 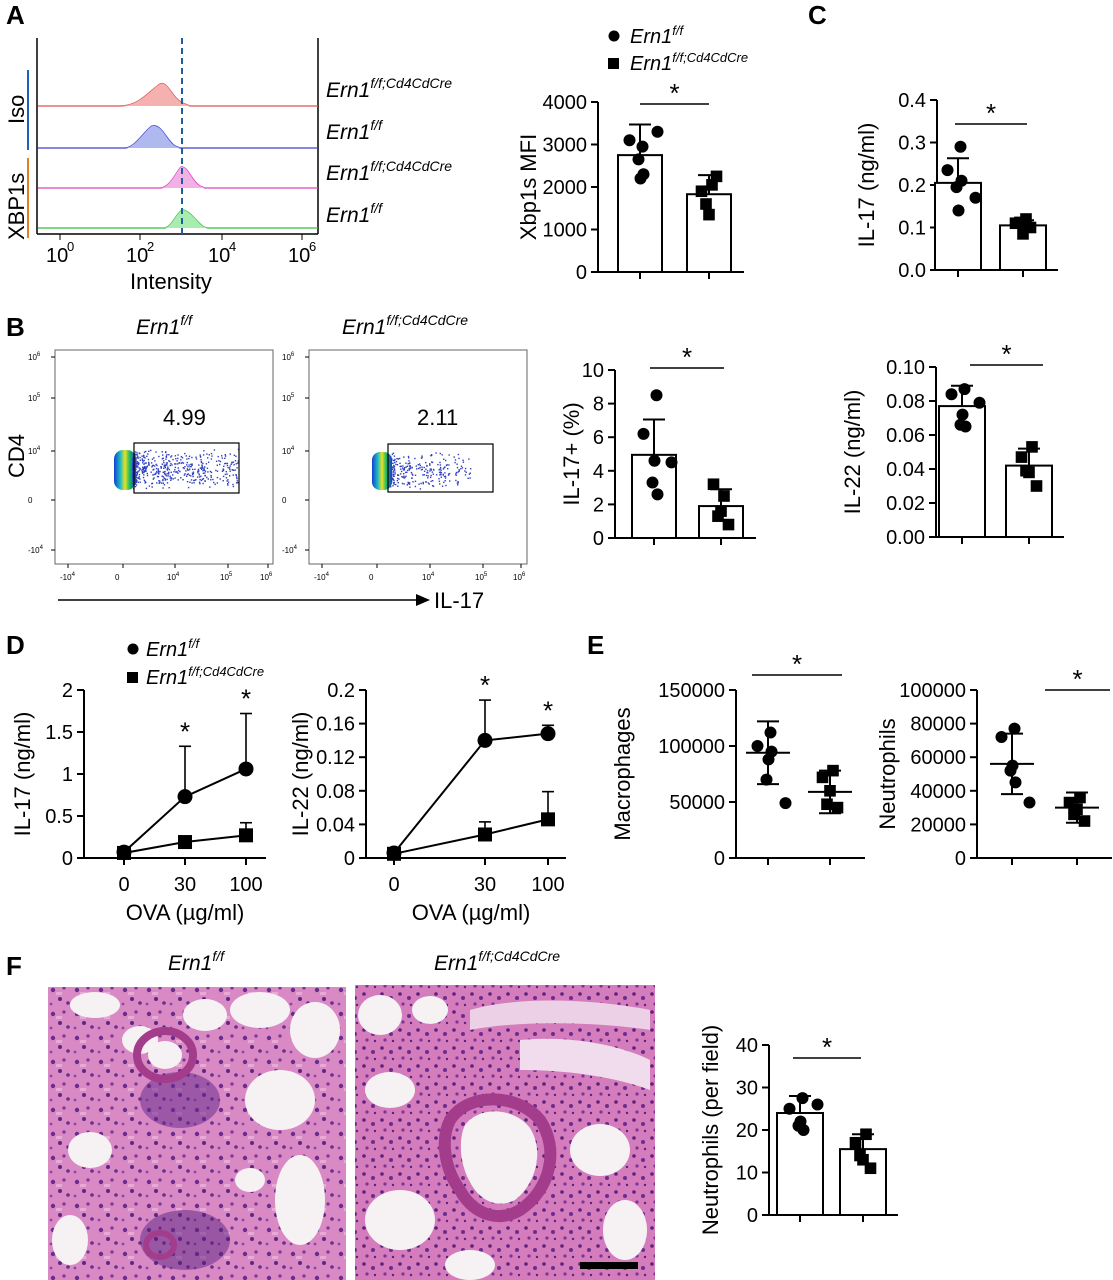 What do you see at coordinates (691, 747) in the screenshot?
I see `y-tick-label: 100000` at bounding box center [691, 747].